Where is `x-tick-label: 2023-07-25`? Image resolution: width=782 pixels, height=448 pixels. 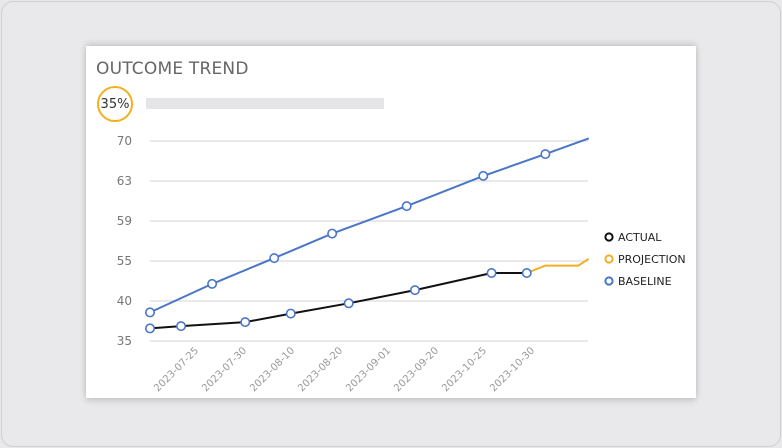
x-tick-label: 2023-07-25 is located at coordinates (176, 369).